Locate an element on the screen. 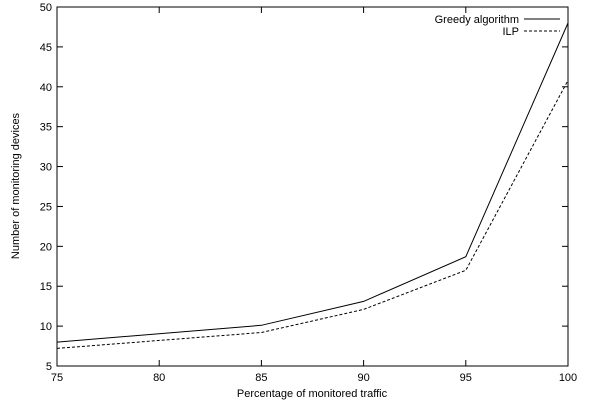 Image resolution: width=593 pixels, height=403 pixels. x-tick-label: 90 is located at coordinates (363, 378).